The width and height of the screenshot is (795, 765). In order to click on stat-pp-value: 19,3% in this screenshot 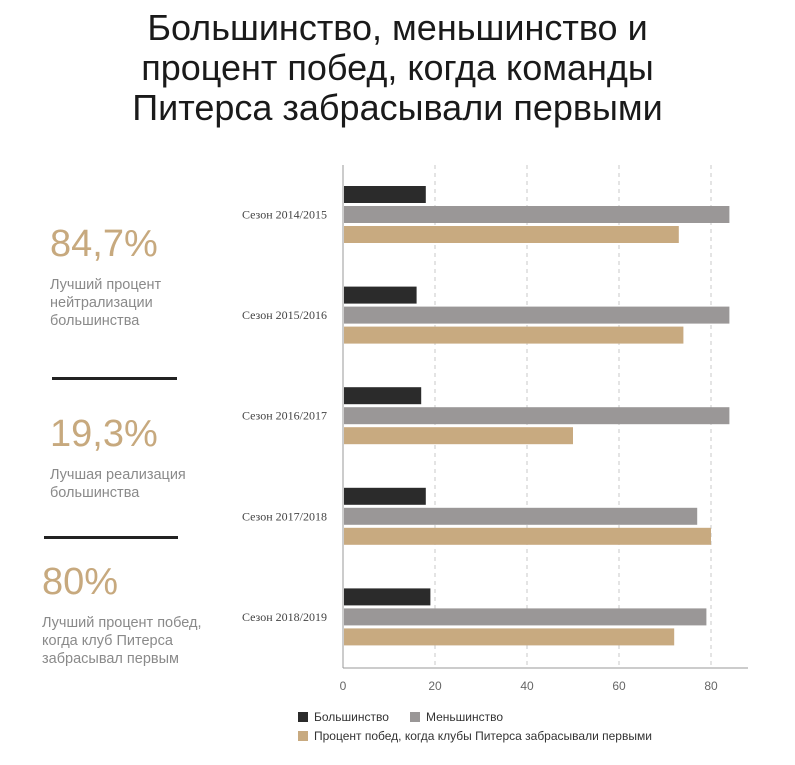, I will do `click(104, 434)`.